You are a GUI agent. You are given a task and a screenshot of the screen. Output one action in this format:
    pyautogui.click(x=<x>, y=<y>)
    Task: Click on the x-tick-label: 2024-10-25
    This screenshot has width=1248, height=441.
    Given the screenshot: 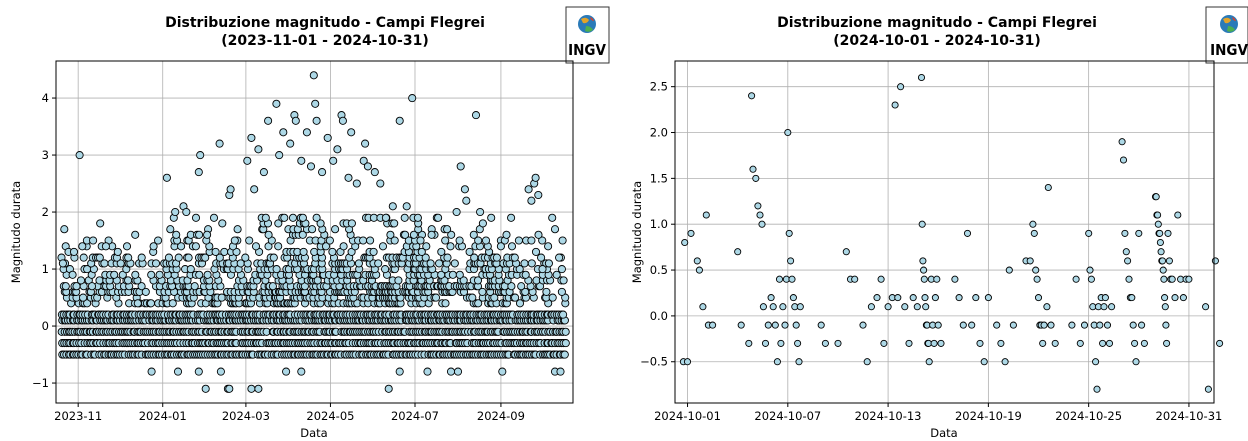 What is the action you would take?
    pyautogui.click(x=1088, y=416)
    